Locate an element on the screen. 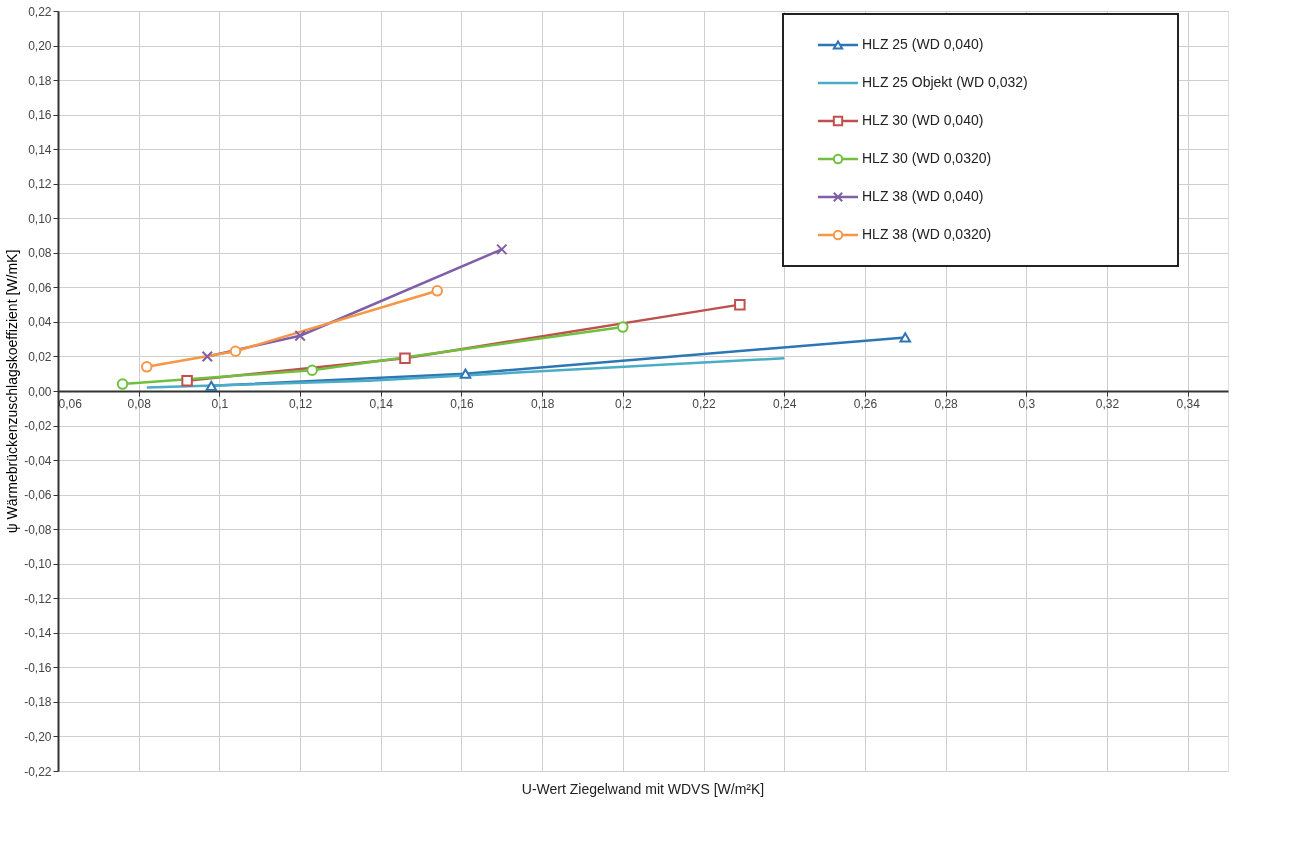  x-tick-label: 0,08 is located at coordinates (139, 403).